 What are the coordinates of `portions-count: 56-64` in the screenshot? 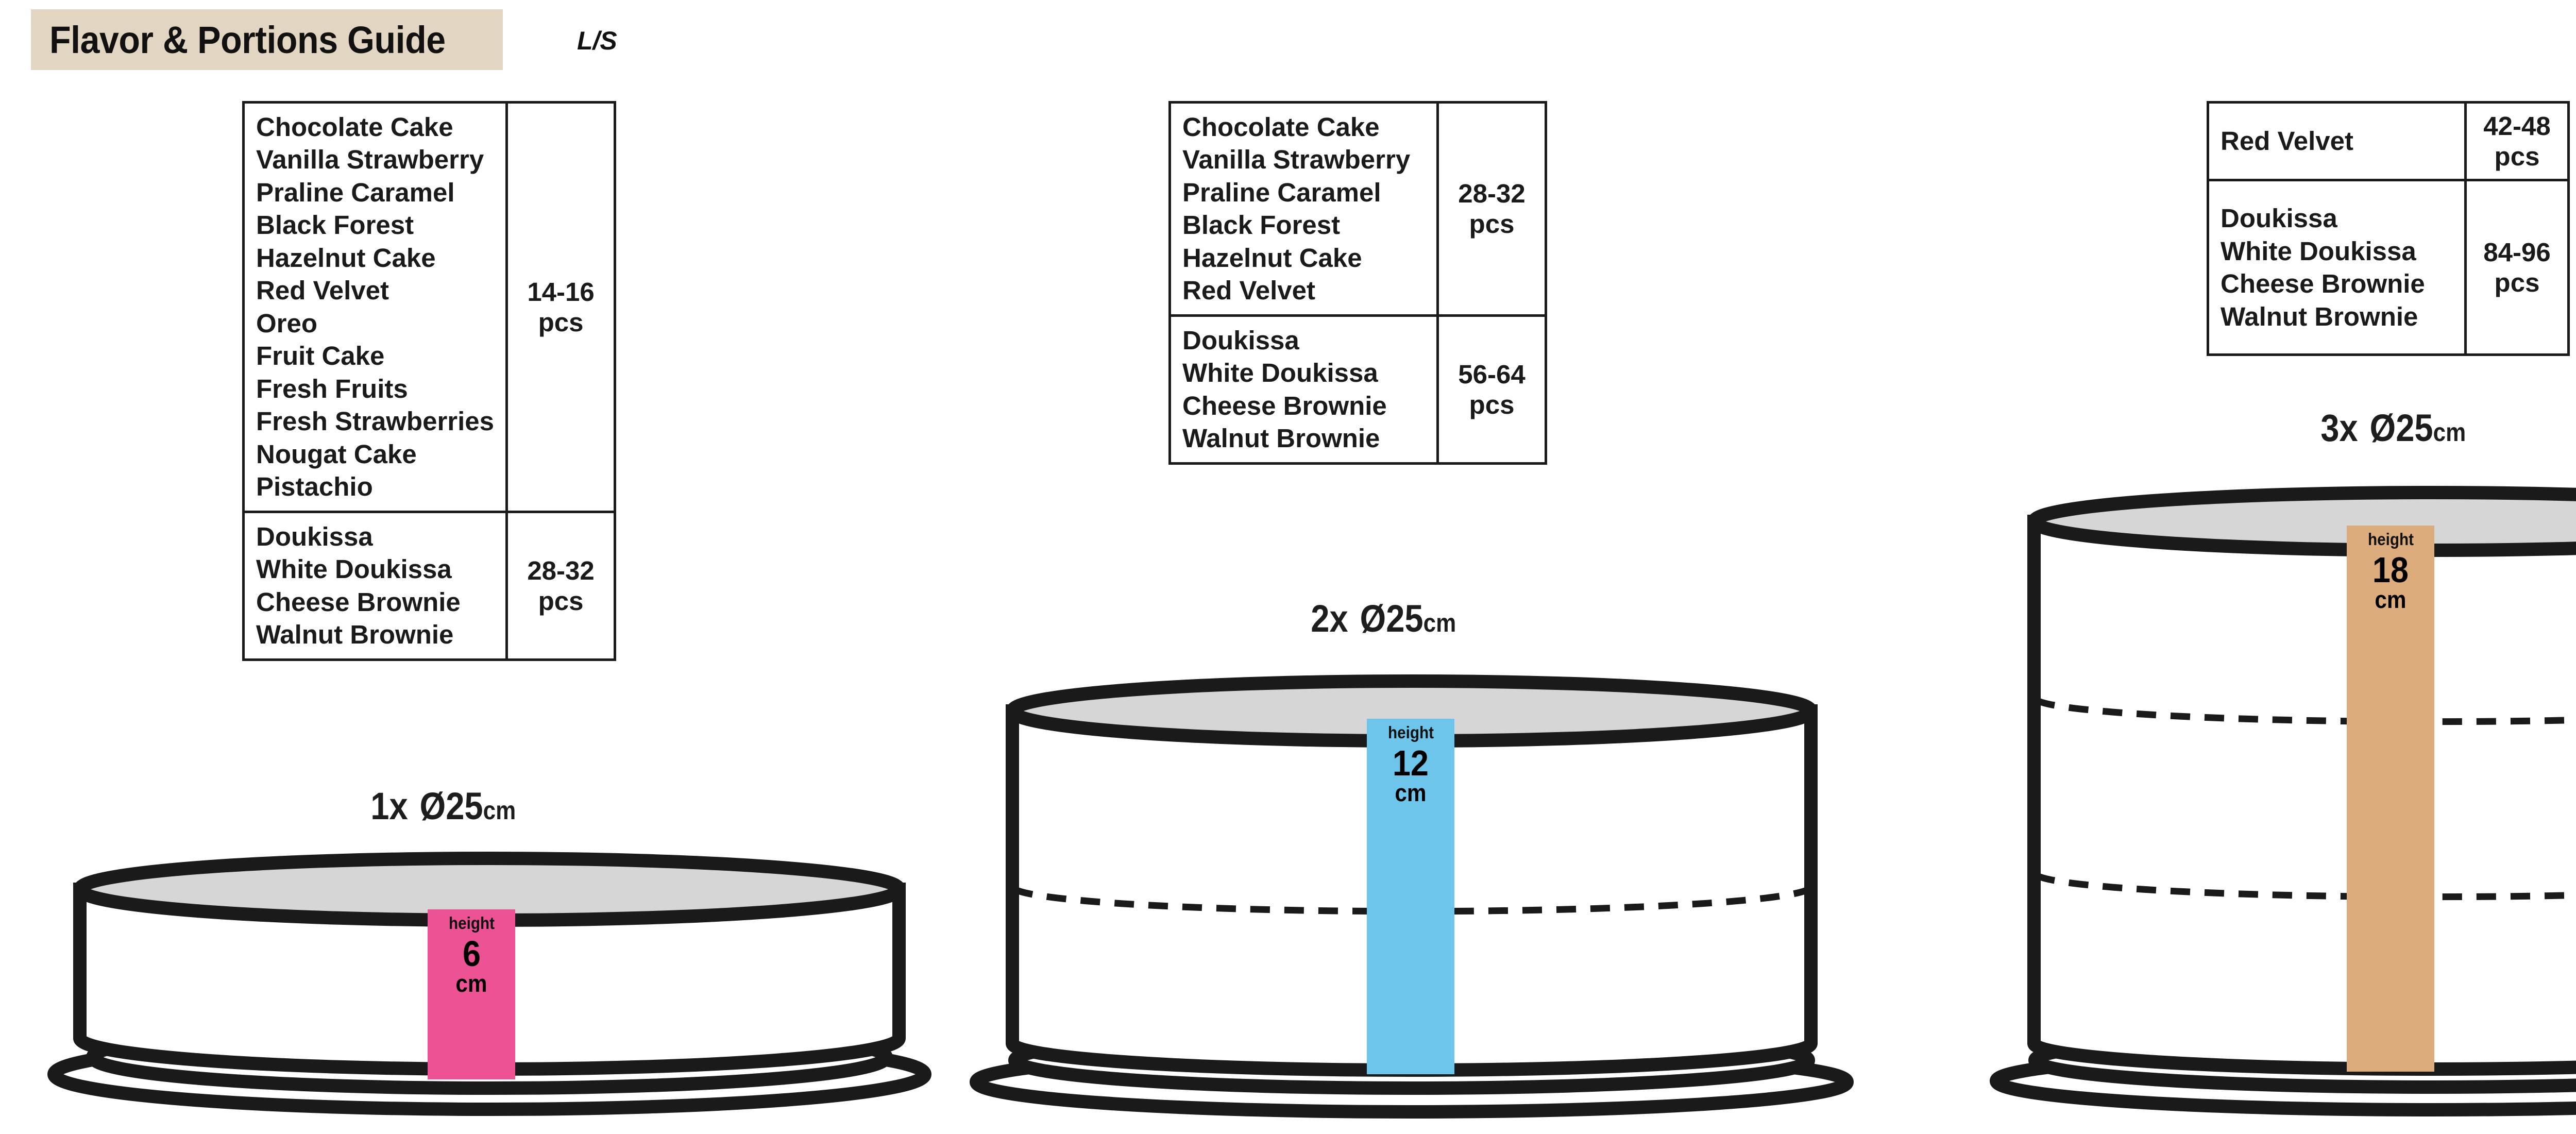 It's located at (1492, 374).